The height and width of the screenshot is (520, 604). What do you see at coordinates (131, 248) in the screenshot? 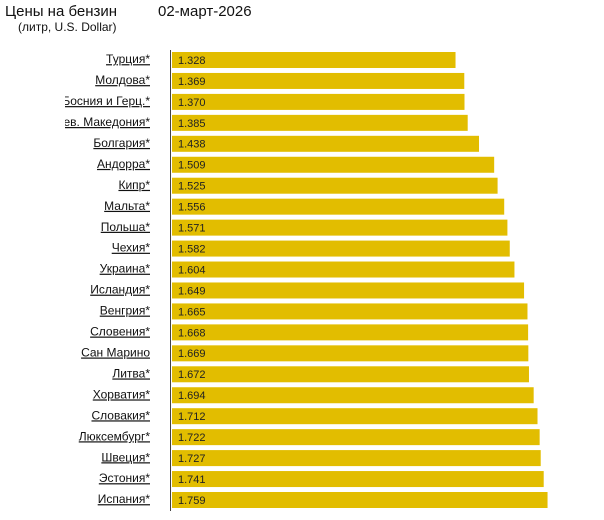
I see `category-link: Чехия*` at bounding box center [131, 248].